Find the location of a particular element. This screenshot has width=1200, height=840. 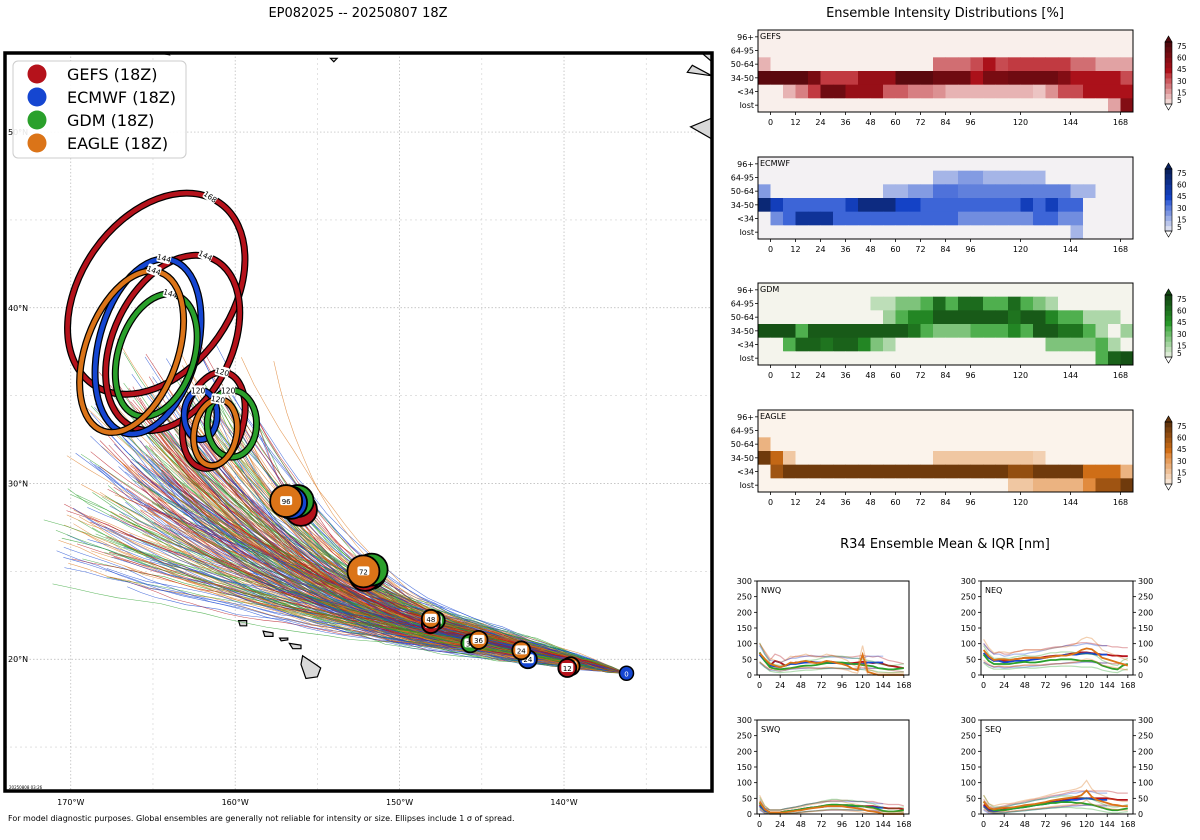

r34-x-tick-label: 24 is located at coordinates (780, 685).